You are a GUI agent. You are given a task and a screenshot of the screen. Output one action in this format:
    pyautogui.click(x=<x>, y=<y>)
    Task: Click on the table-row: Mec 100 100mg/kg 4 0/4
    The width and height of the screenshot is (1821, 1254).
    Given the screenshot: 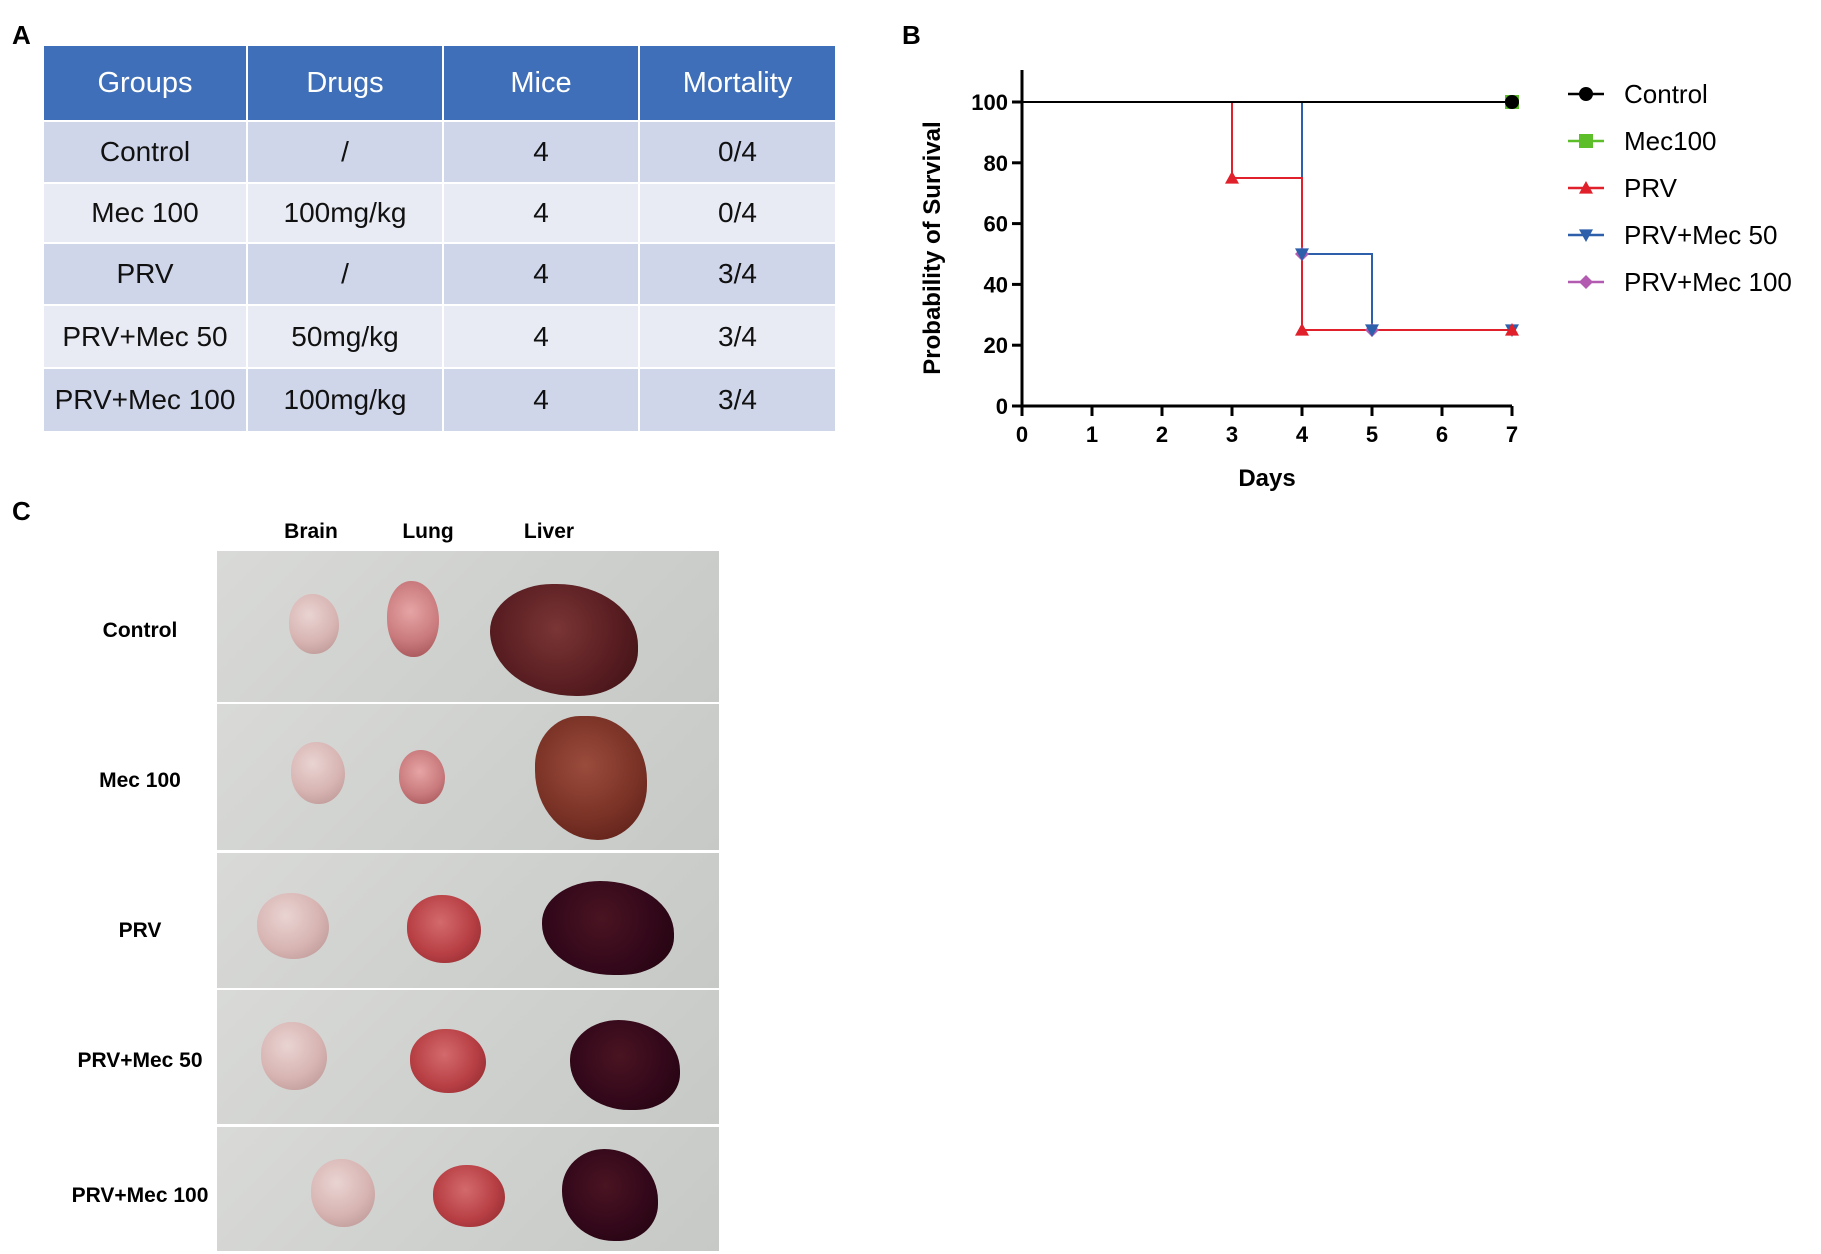 What is the action you would take?
    pyautogui.click(x=440, y=213)
    